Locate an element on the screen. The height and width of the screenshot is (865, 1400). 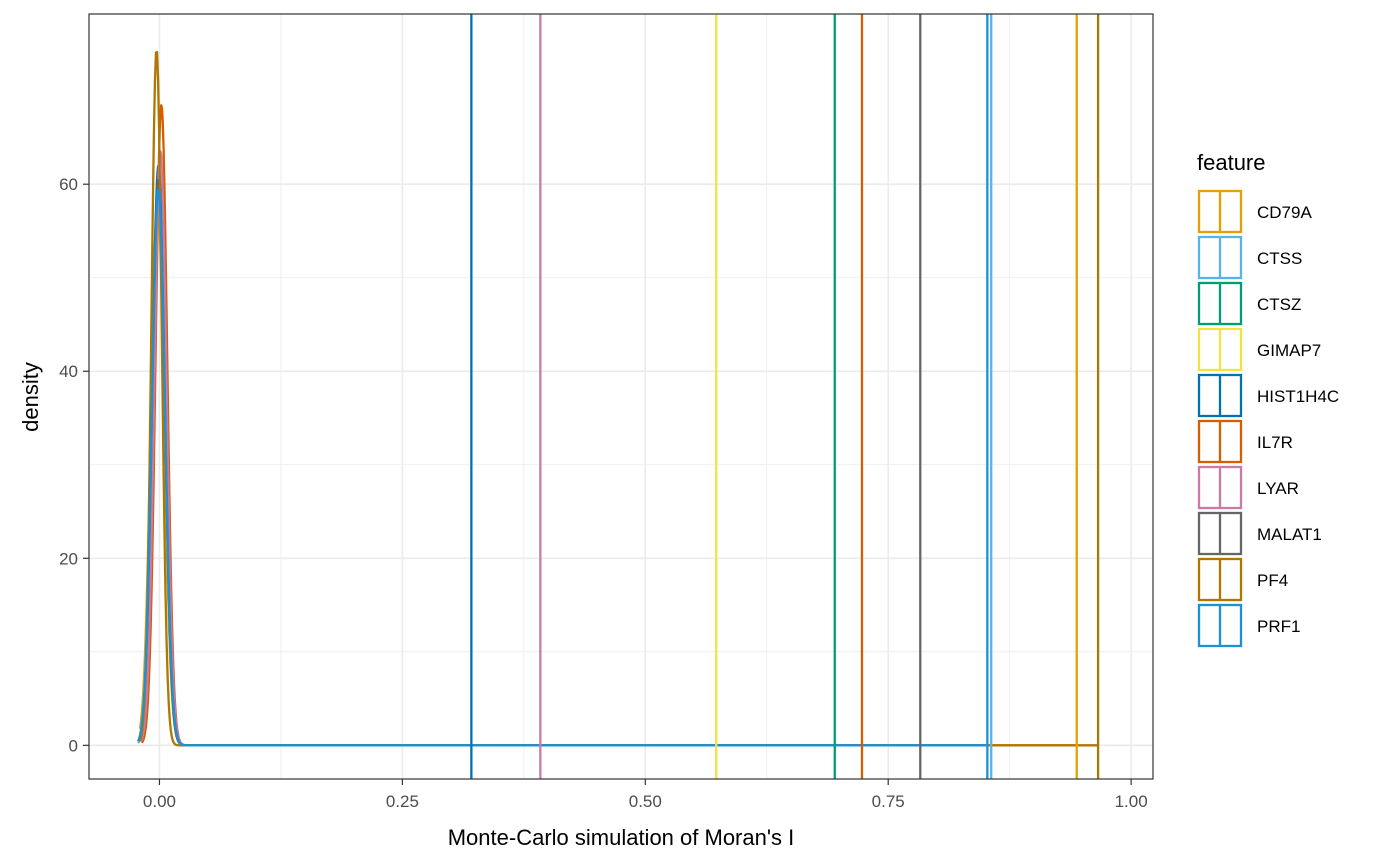
legend-key-prf1 is located at coordinates (1220, 625).